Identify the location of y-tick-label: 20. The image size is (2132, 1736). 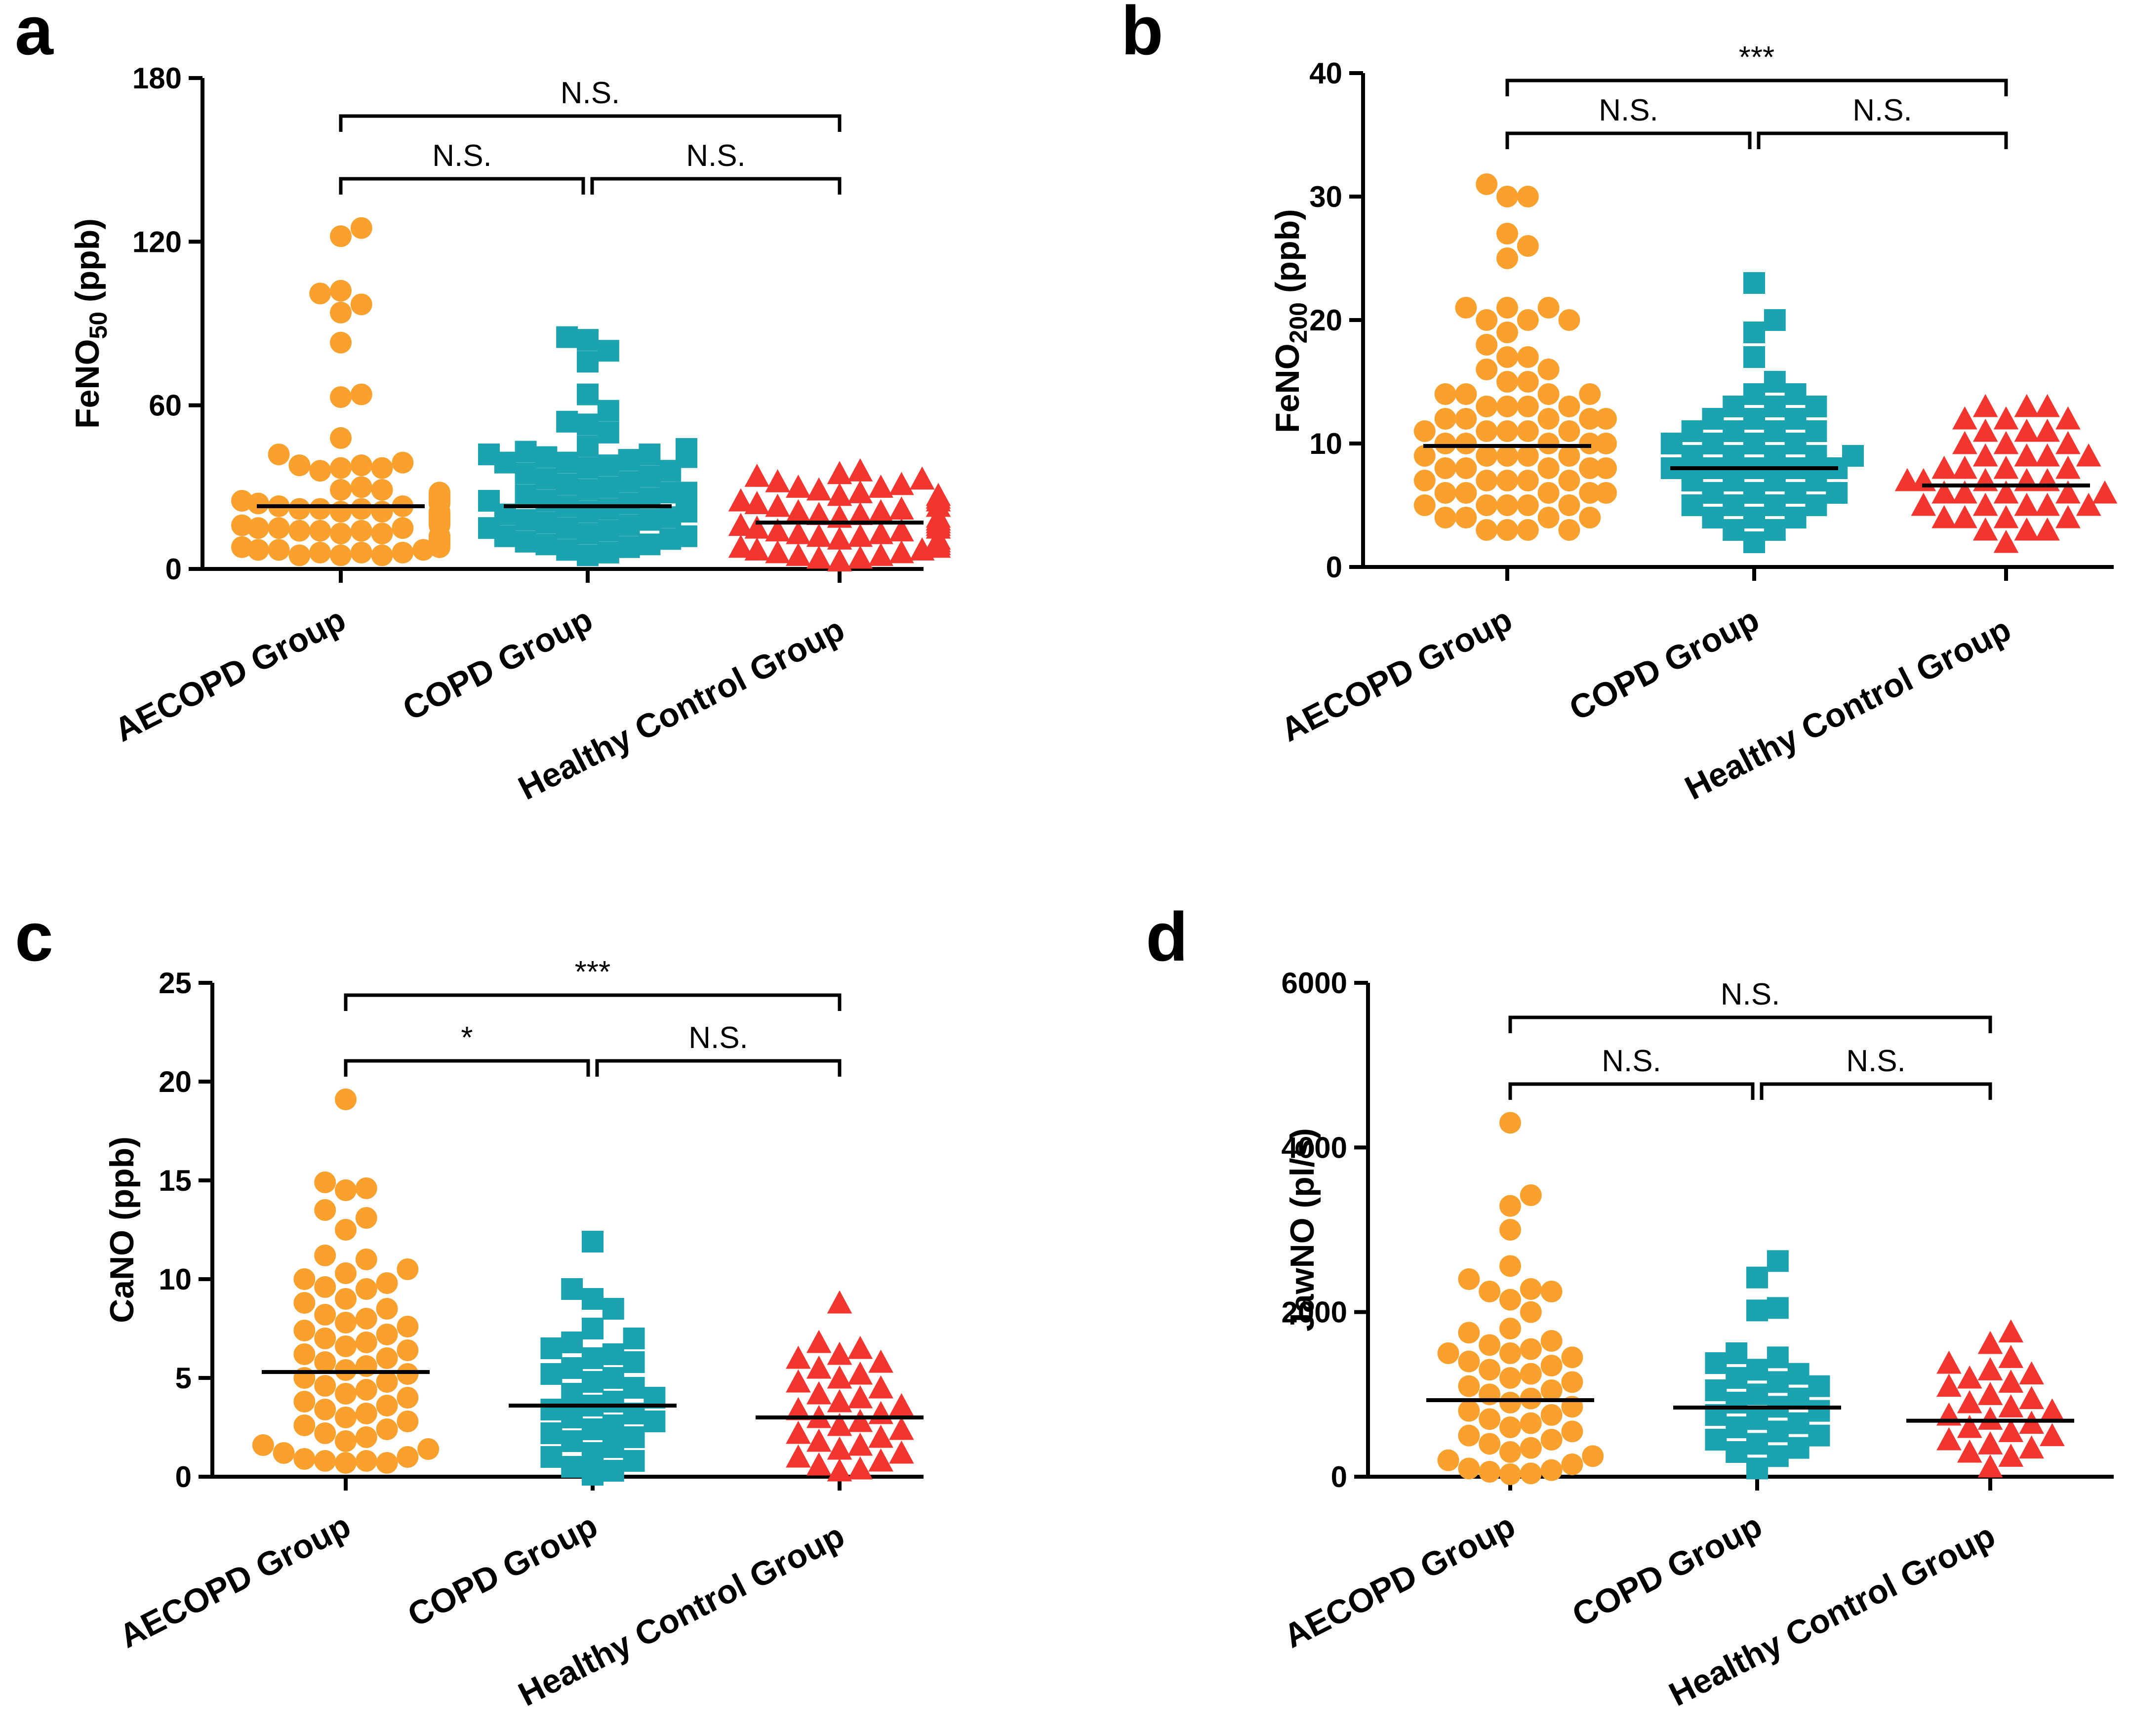
(1325, 321).